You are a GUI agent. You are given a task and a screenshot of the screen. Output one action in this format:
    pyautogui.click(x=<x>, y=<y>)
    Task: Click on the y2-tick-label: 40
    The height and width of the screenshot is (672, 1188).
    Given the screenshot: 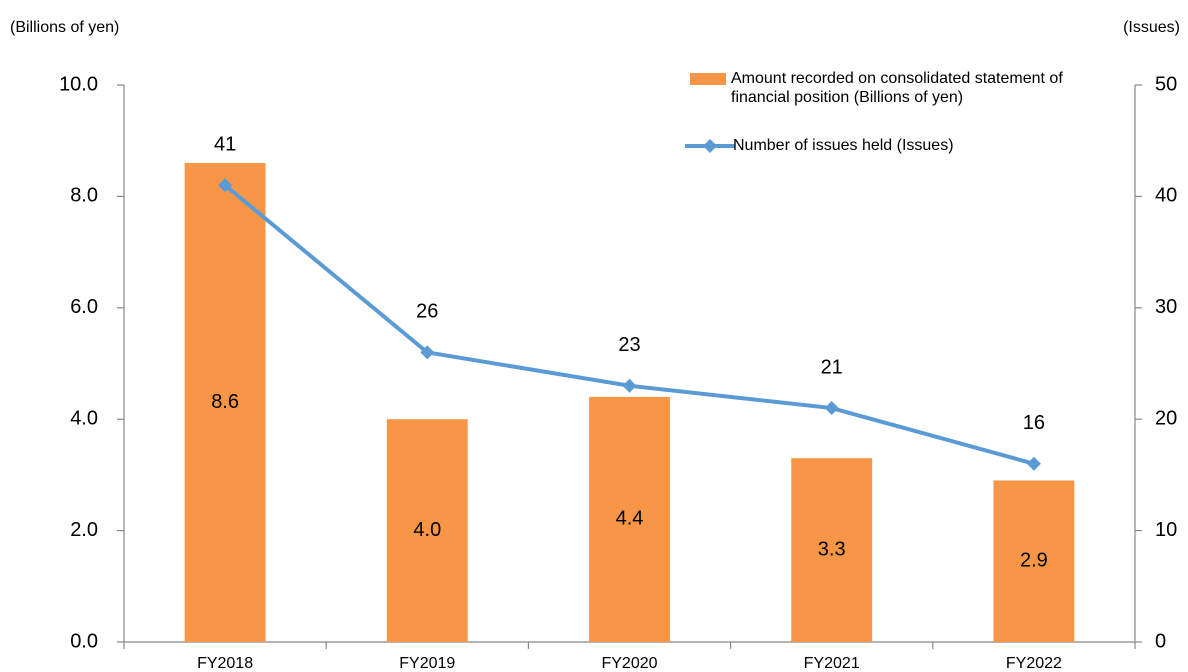 What is the action you would take?
    pyautogui.click(x=1166, y=196)
    